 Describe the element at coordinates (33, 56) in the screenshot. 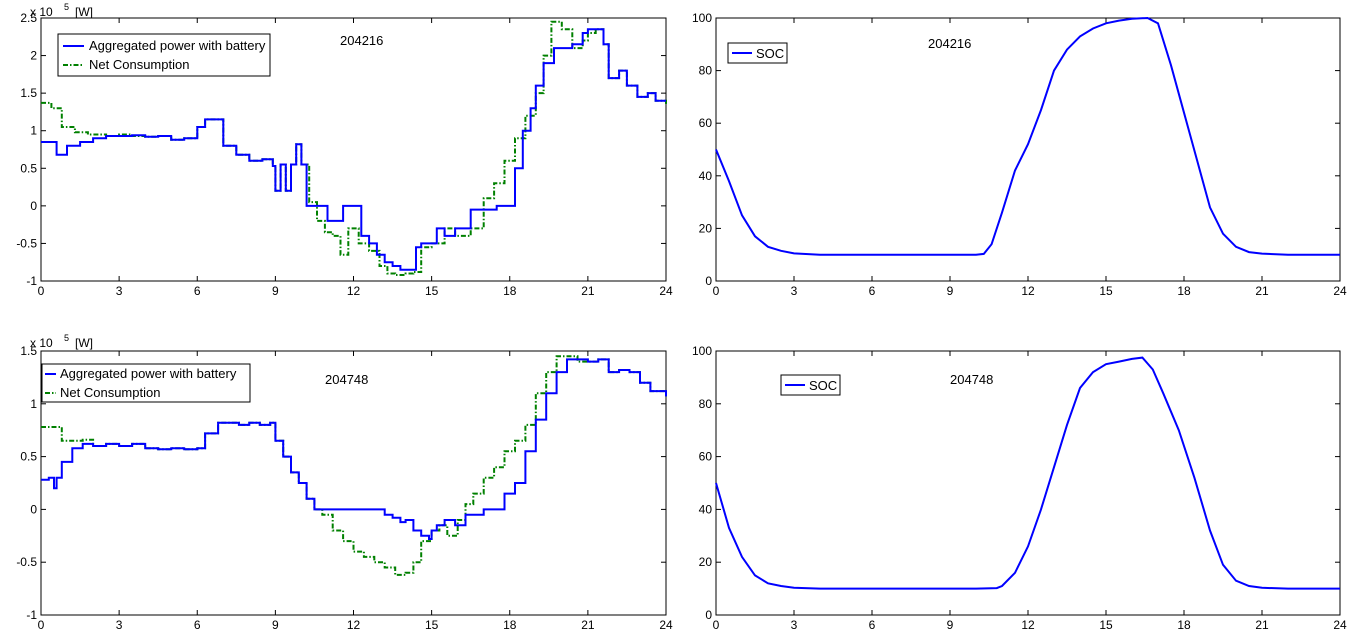

I see `y-tick-label: 2` at that location.